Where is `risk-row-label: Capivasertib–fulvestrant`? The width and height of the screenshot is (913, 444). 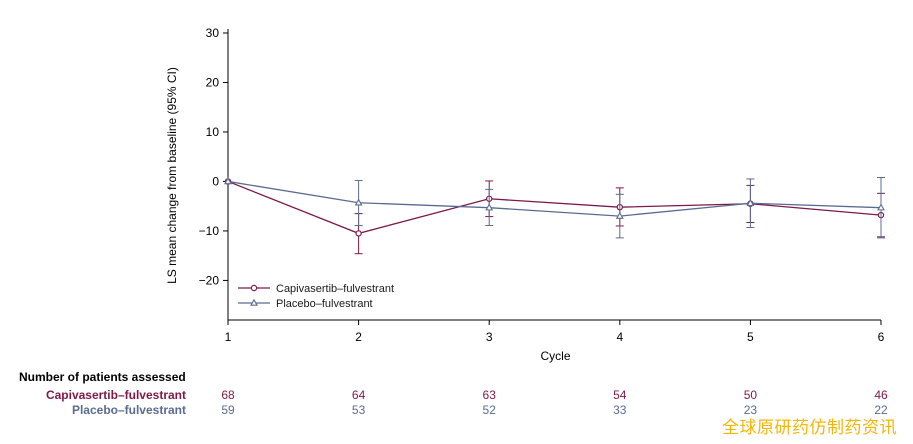 risk-row-label: Capivasertib–fulvestrant is located at coordinates (116, 395).